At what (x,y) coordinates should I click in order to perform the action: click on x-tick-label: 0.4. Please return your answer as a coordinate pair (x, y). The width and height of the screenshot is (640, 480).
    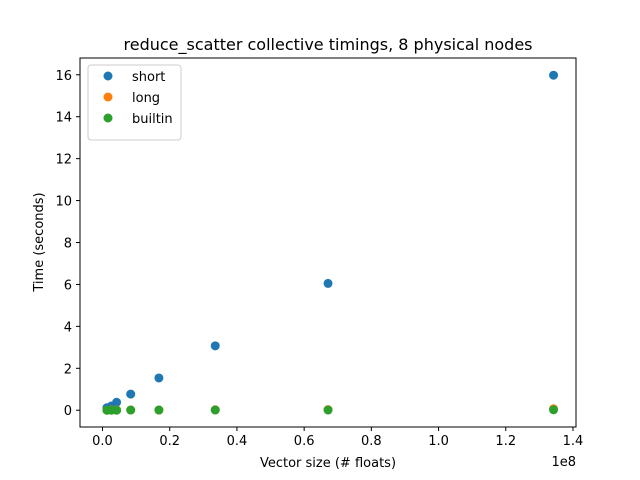
    Looking at the image, I should click on (237, 441).